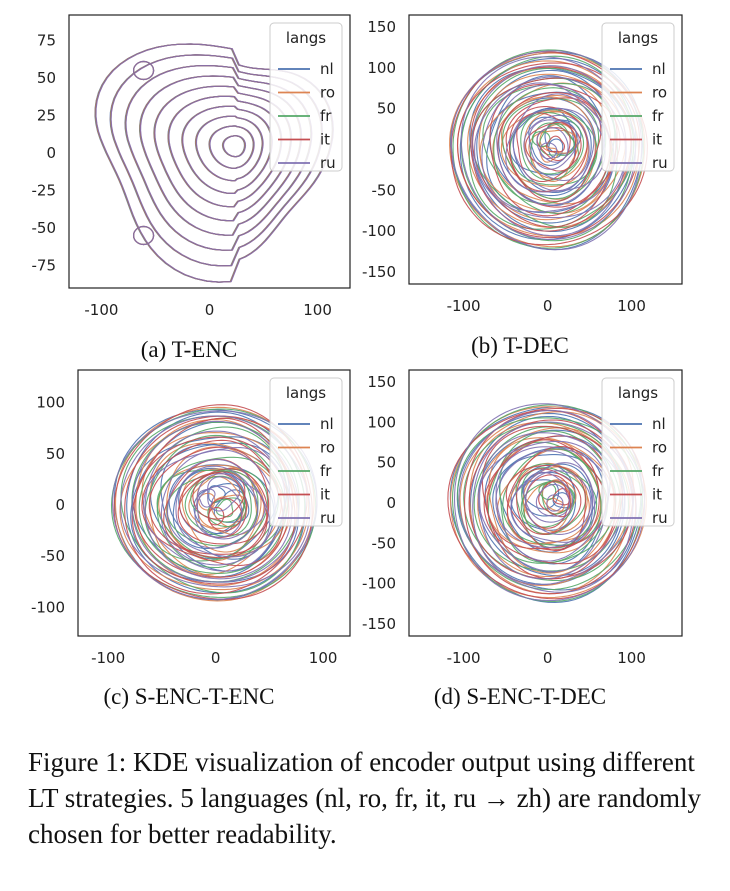 This screenshot has height=891, width=730. Describe the element at coordinates (520, 696) in the screenshot. I see `subcaption: (d) S-ENC-T-DEC` at that location.